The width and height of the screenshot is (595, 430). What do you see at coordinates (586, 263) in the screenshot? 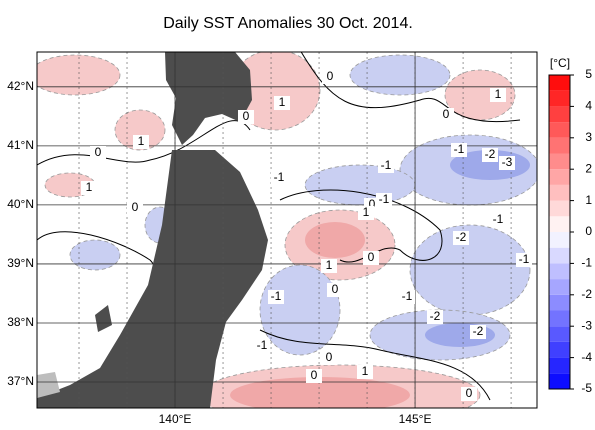
I see `colorbar-tick-label: -1` at bounding box center [586, 263].